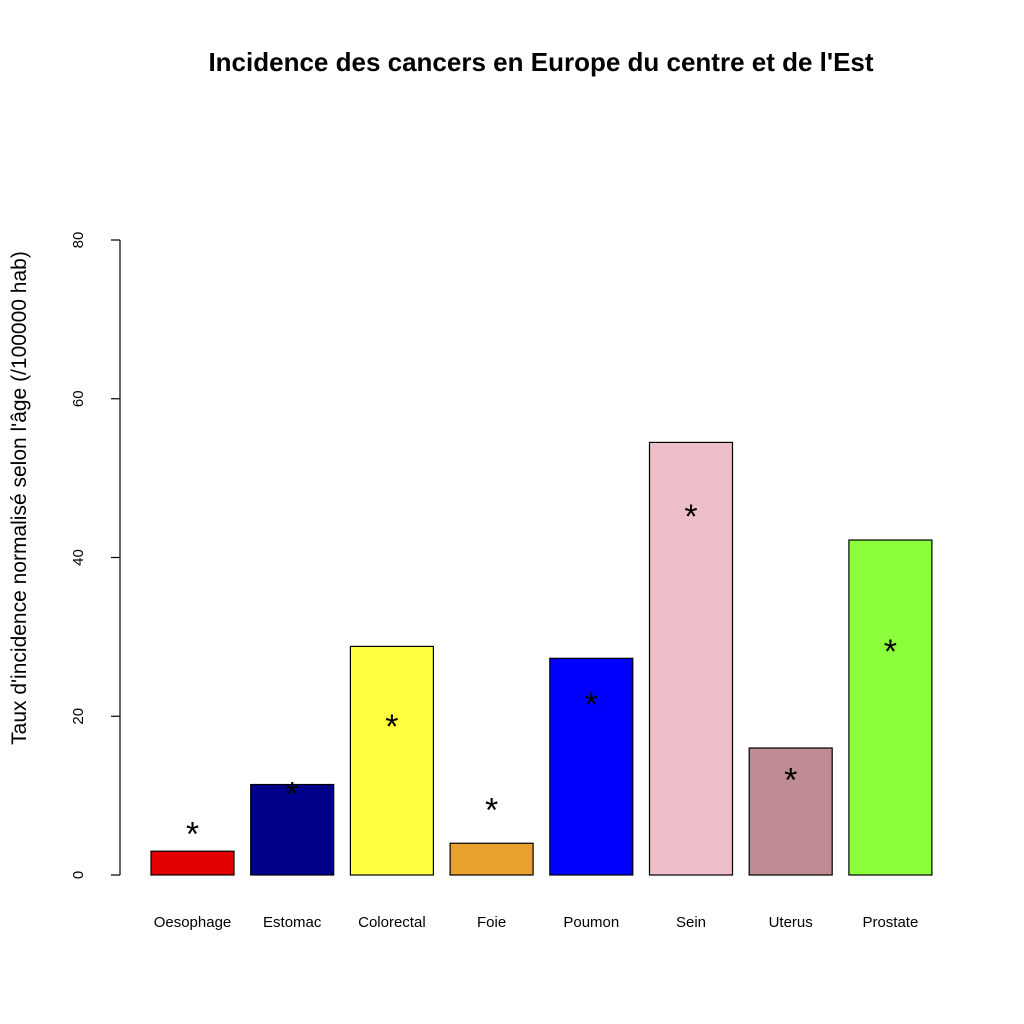 Image resolution: width=1024 pixels, height=1024 pixels. Describe the element at coordinates (491, 922) in the screenshot. I see `category-label: Foie` at that location.